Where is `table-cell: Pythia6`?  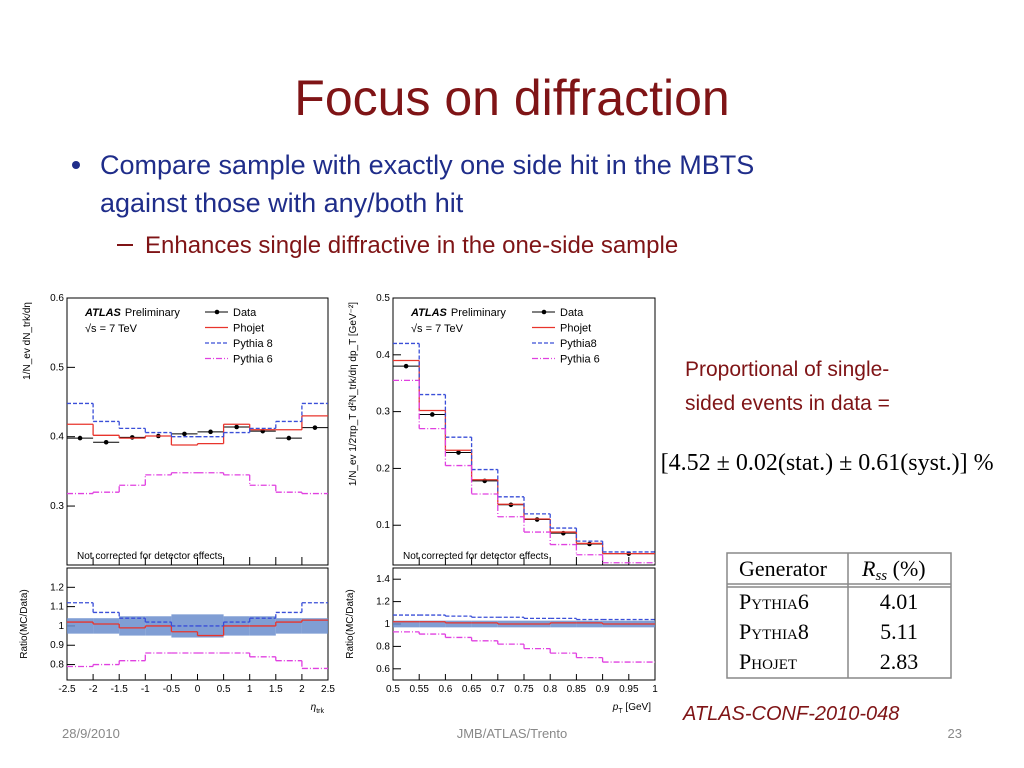 table-cell: Pythia6 is located at coordinates (774, 601).